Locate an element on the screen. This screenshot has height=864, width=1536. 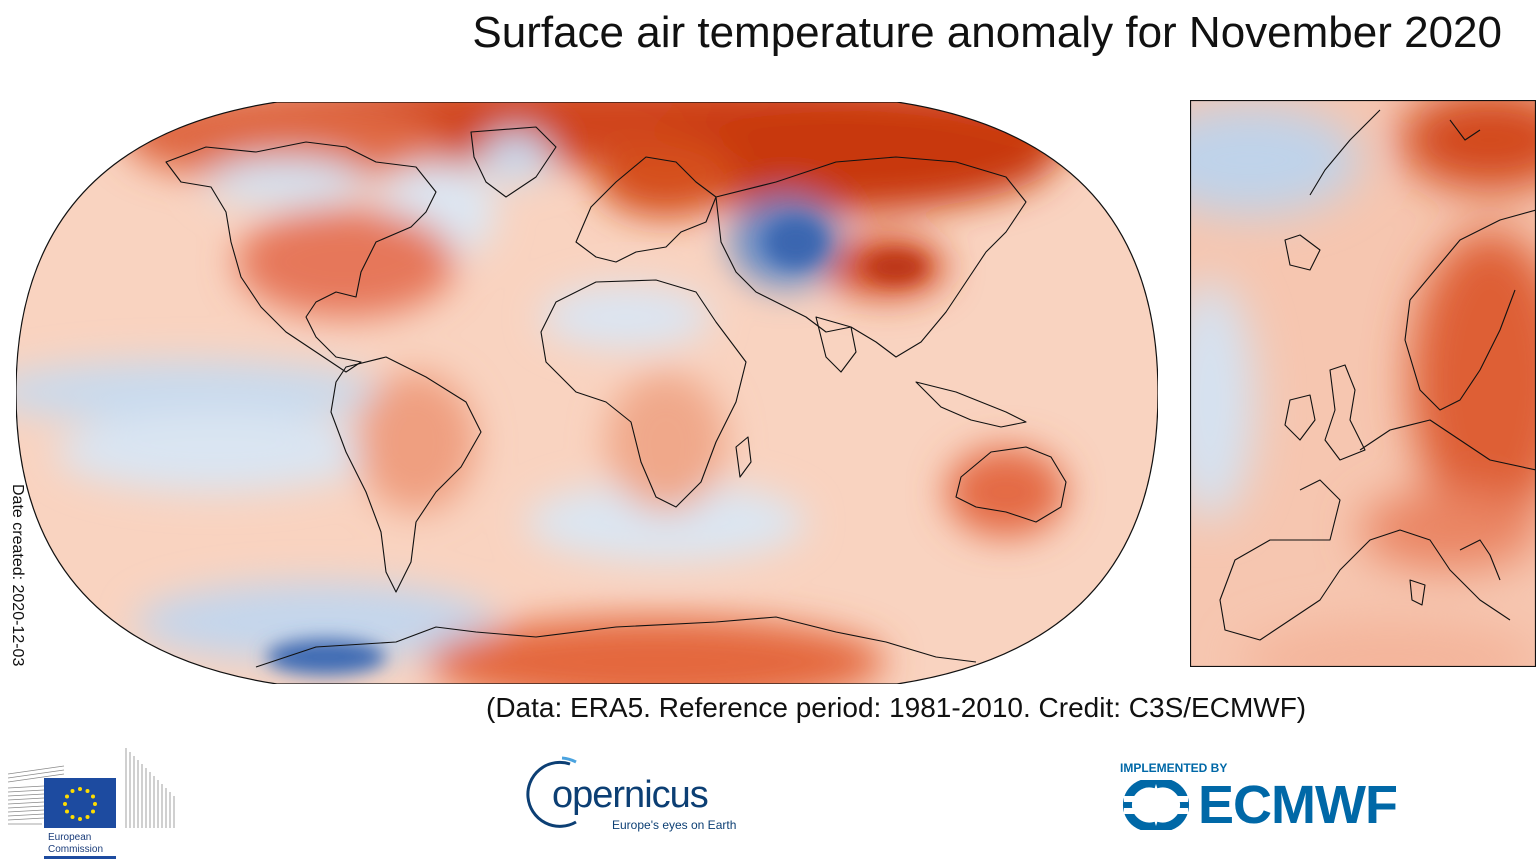
implemented-by-label: IMPLEMENTED BY is located at coordinates (1174, 768).